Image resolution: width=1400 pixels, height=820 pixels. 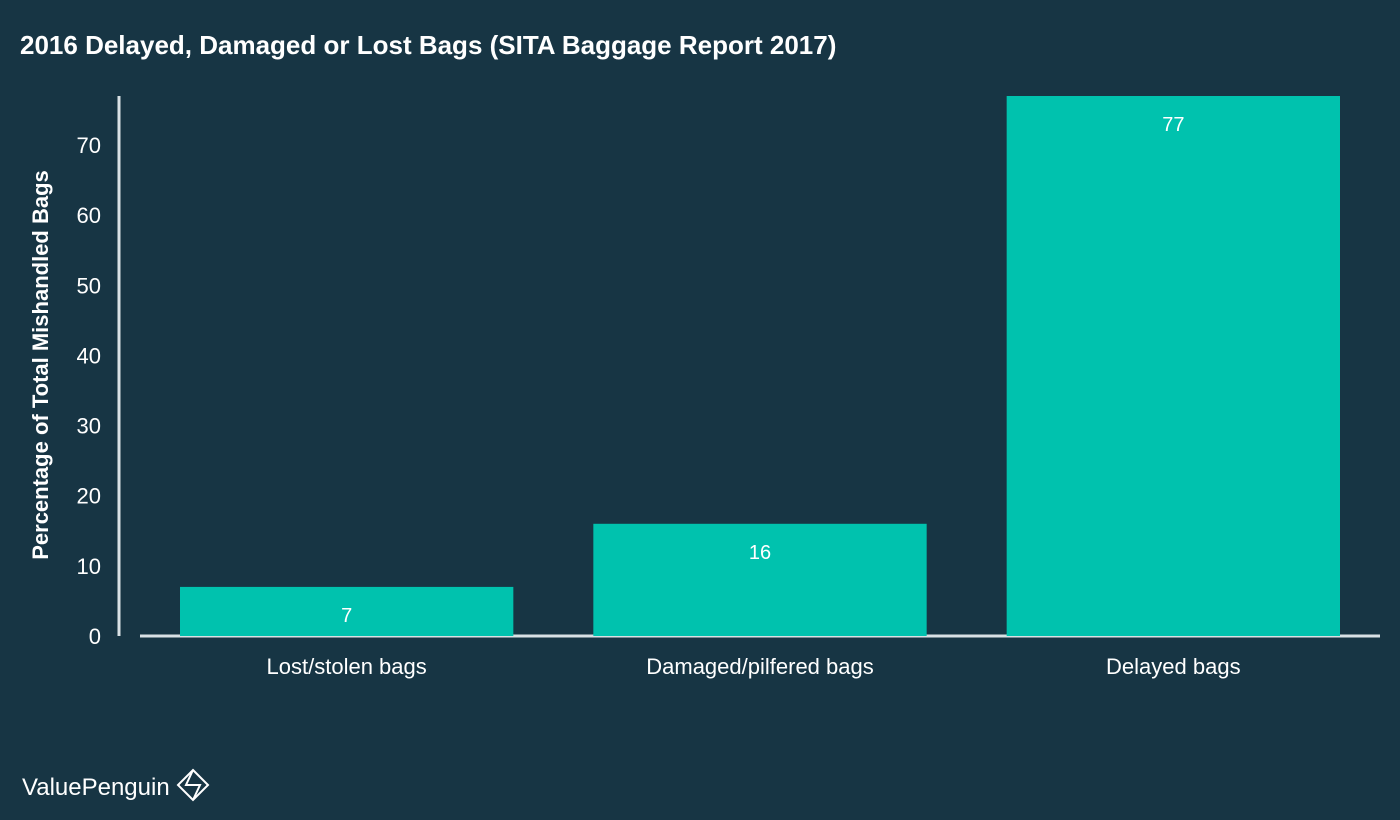 I want to click on bar-data-label: 77, so click(x=1173, y=125).